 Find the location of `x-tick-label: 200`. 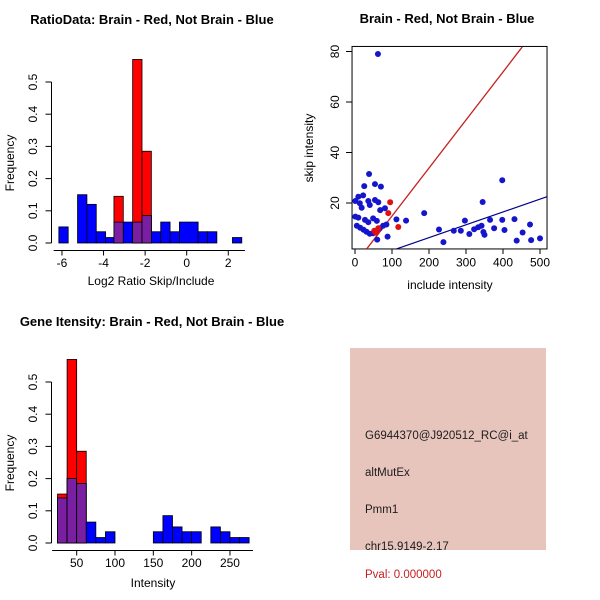

x-tick-label: 200 is located at coordinates (192, 563).